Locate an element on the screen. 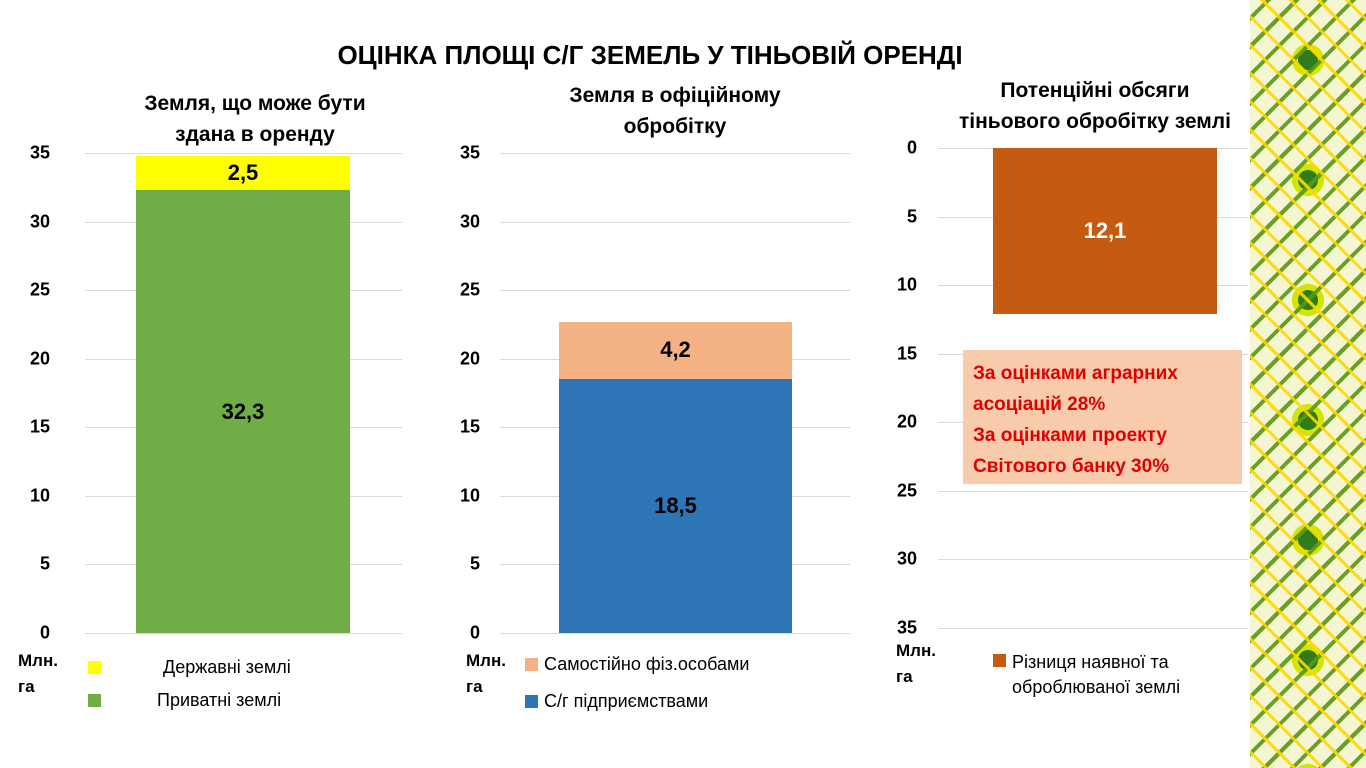  chart-title-line: здана в оренду is located at coordinates (255, 134).